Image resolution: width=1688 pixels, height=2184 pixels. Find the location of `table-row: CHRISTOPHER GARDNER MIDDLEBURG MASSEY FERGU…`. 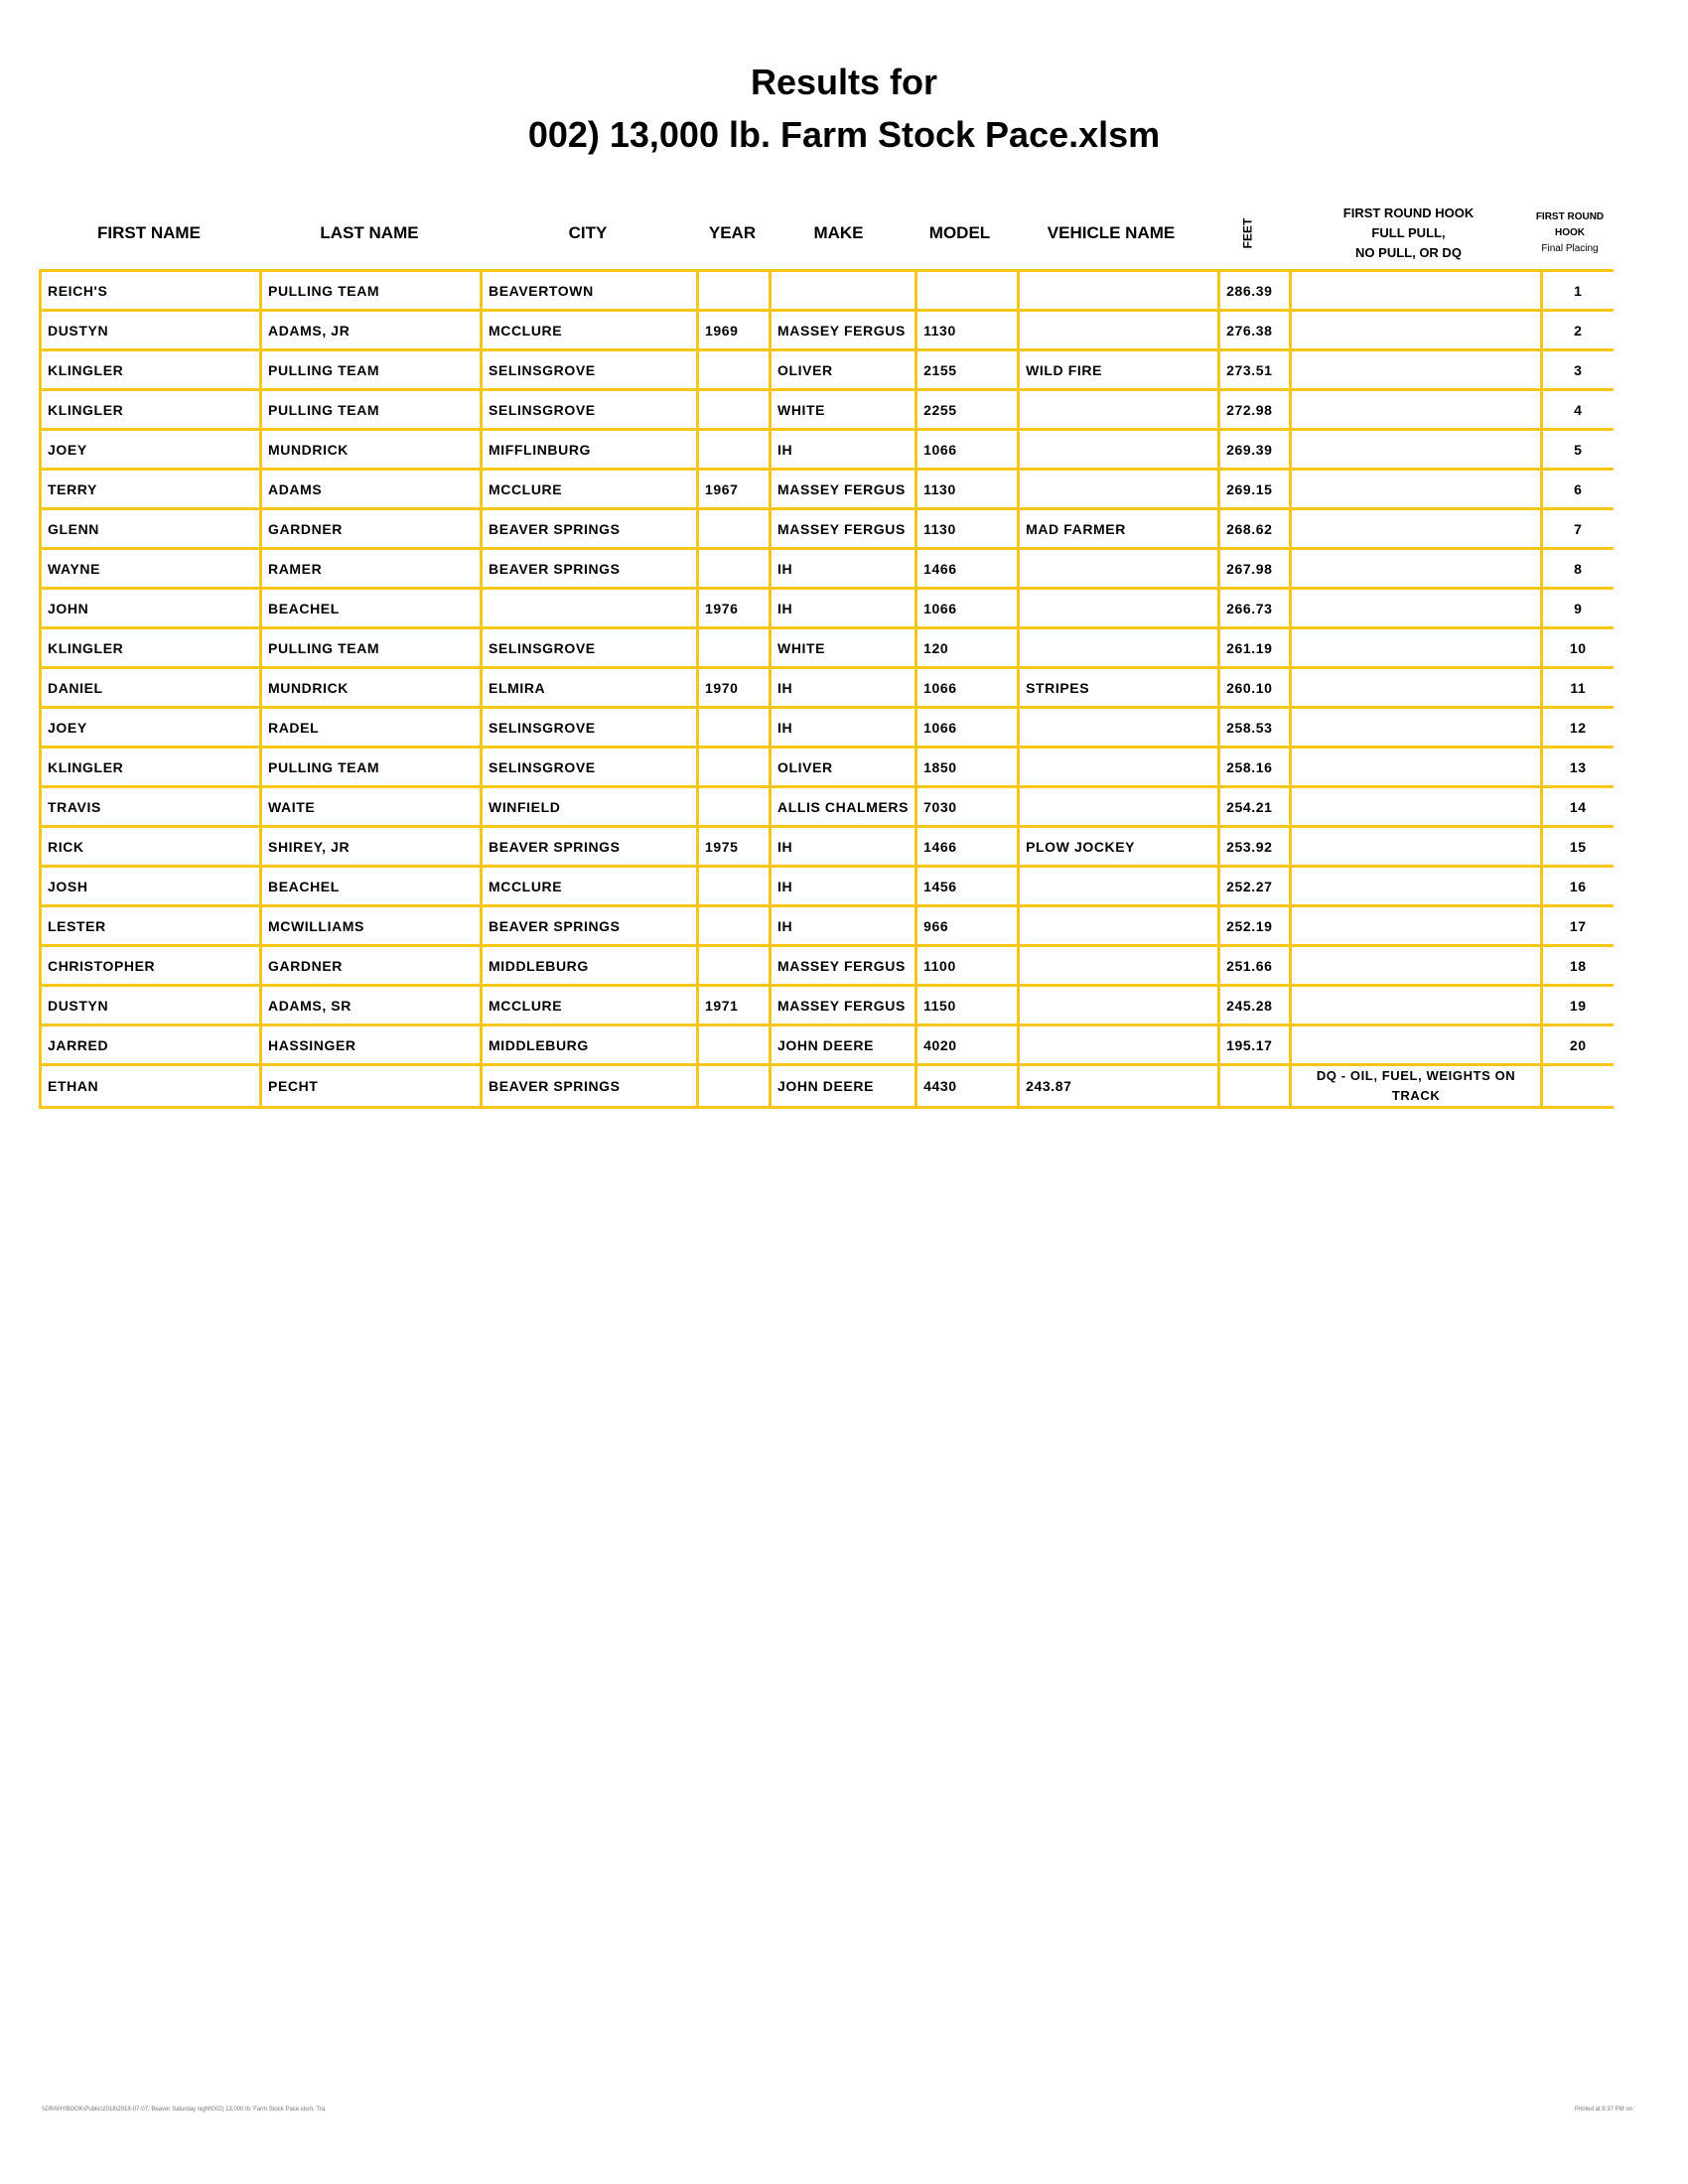

table-row: CHRISTOPHER GARDNER MIDDLEBURG MASSEY FERGU… is located at coordinates (826, 965).